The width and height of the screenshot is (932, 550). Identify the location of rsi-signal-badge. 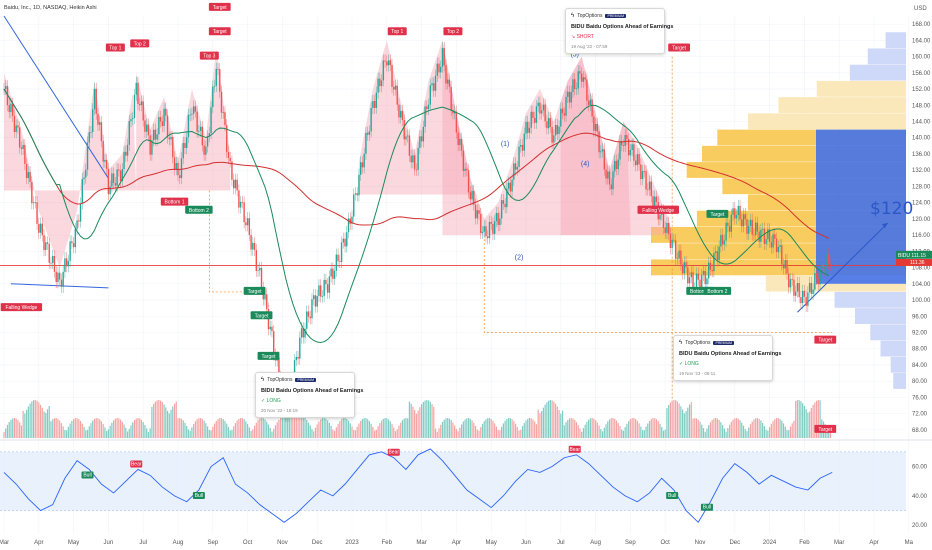
(198, 495).